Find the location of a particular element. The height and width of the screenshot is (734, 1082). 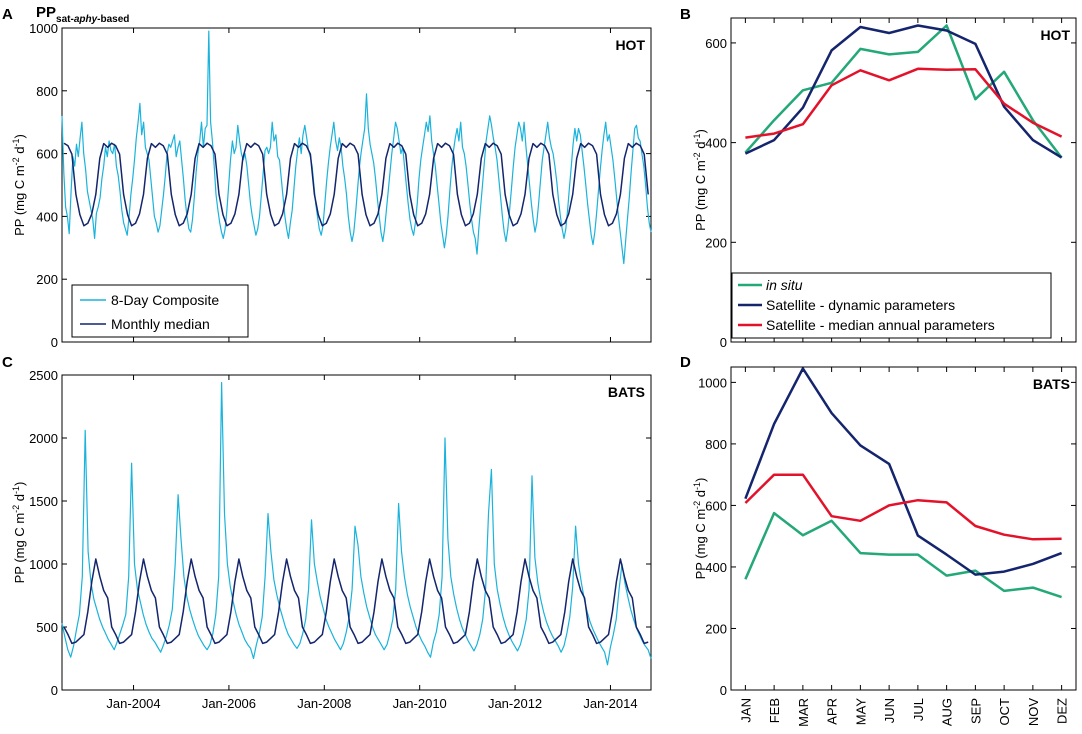

x-tick-label-mar: MAR is located at coordinates (803, 712).